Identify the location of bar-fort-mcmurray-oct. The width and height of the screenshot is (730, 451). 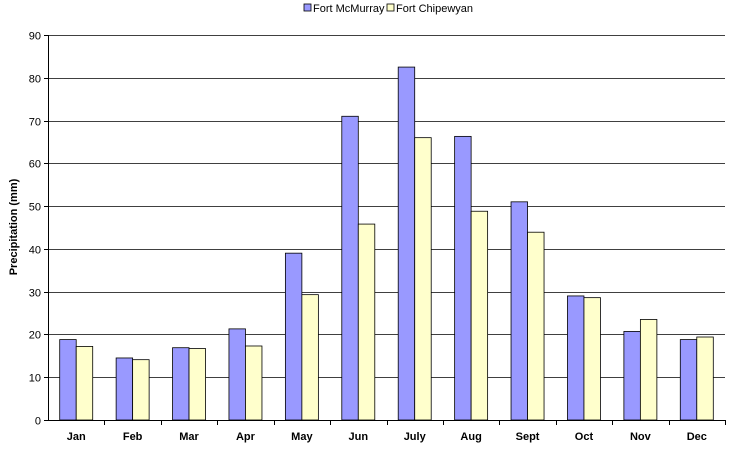
(576, 358).